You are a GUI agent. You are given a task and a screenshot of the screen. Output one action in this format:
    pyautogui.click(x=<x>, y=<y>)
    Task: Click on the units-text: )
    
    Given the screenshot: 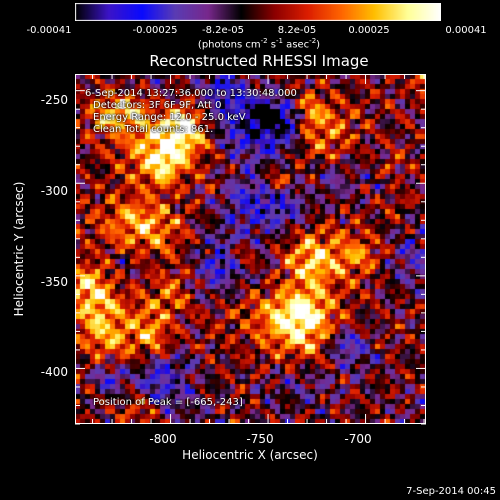 What is the action you would take?
    pyautogui.click(x=318, y=45)
    